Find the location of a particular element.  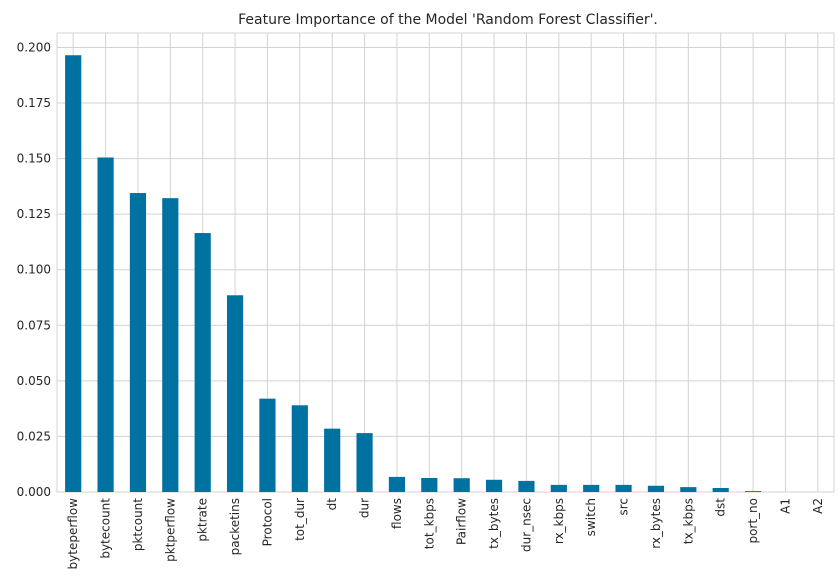

x-tick-label: flows is located at coordinates (397, 513).